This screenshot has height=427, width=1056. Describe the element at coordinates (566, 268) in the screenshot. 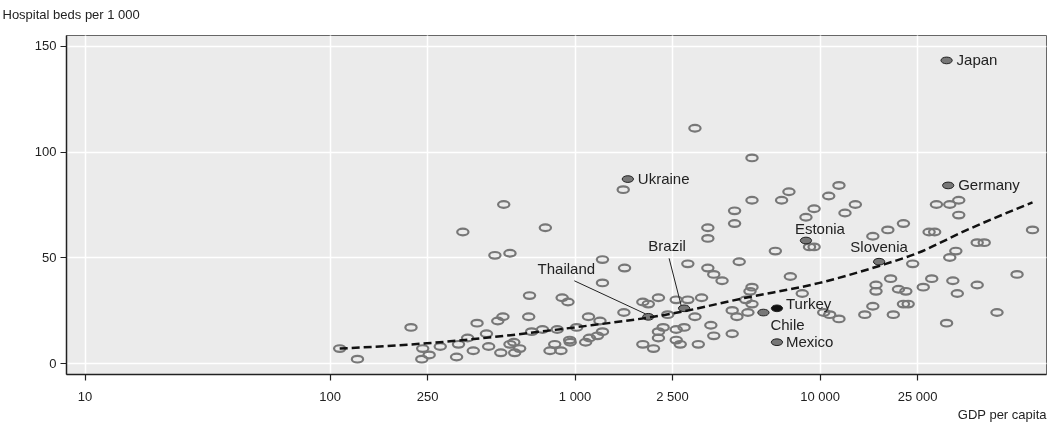

I see `annotation: Thailand` at that location.